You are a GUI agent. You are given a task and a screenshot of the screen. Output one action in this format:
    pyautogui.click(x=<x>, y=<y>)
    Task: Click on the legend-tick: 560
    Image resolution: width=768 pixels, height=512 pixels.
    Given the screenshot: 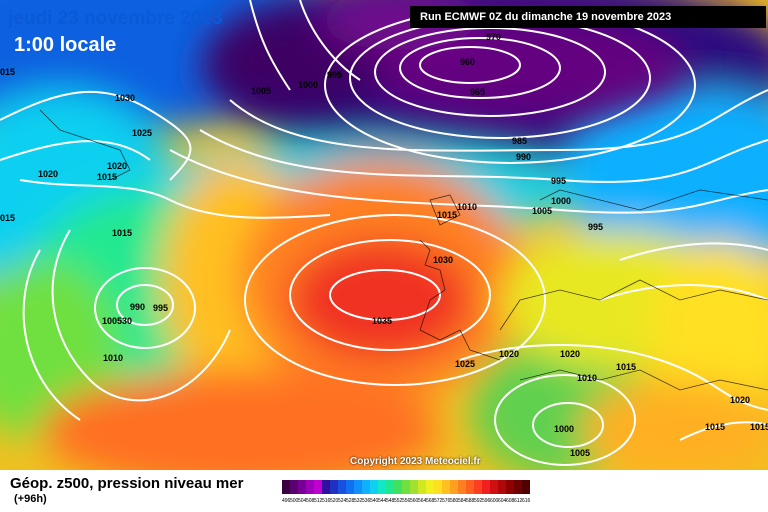 What is the action you would take?
    pyautogui.click(x=414, y=501)
    